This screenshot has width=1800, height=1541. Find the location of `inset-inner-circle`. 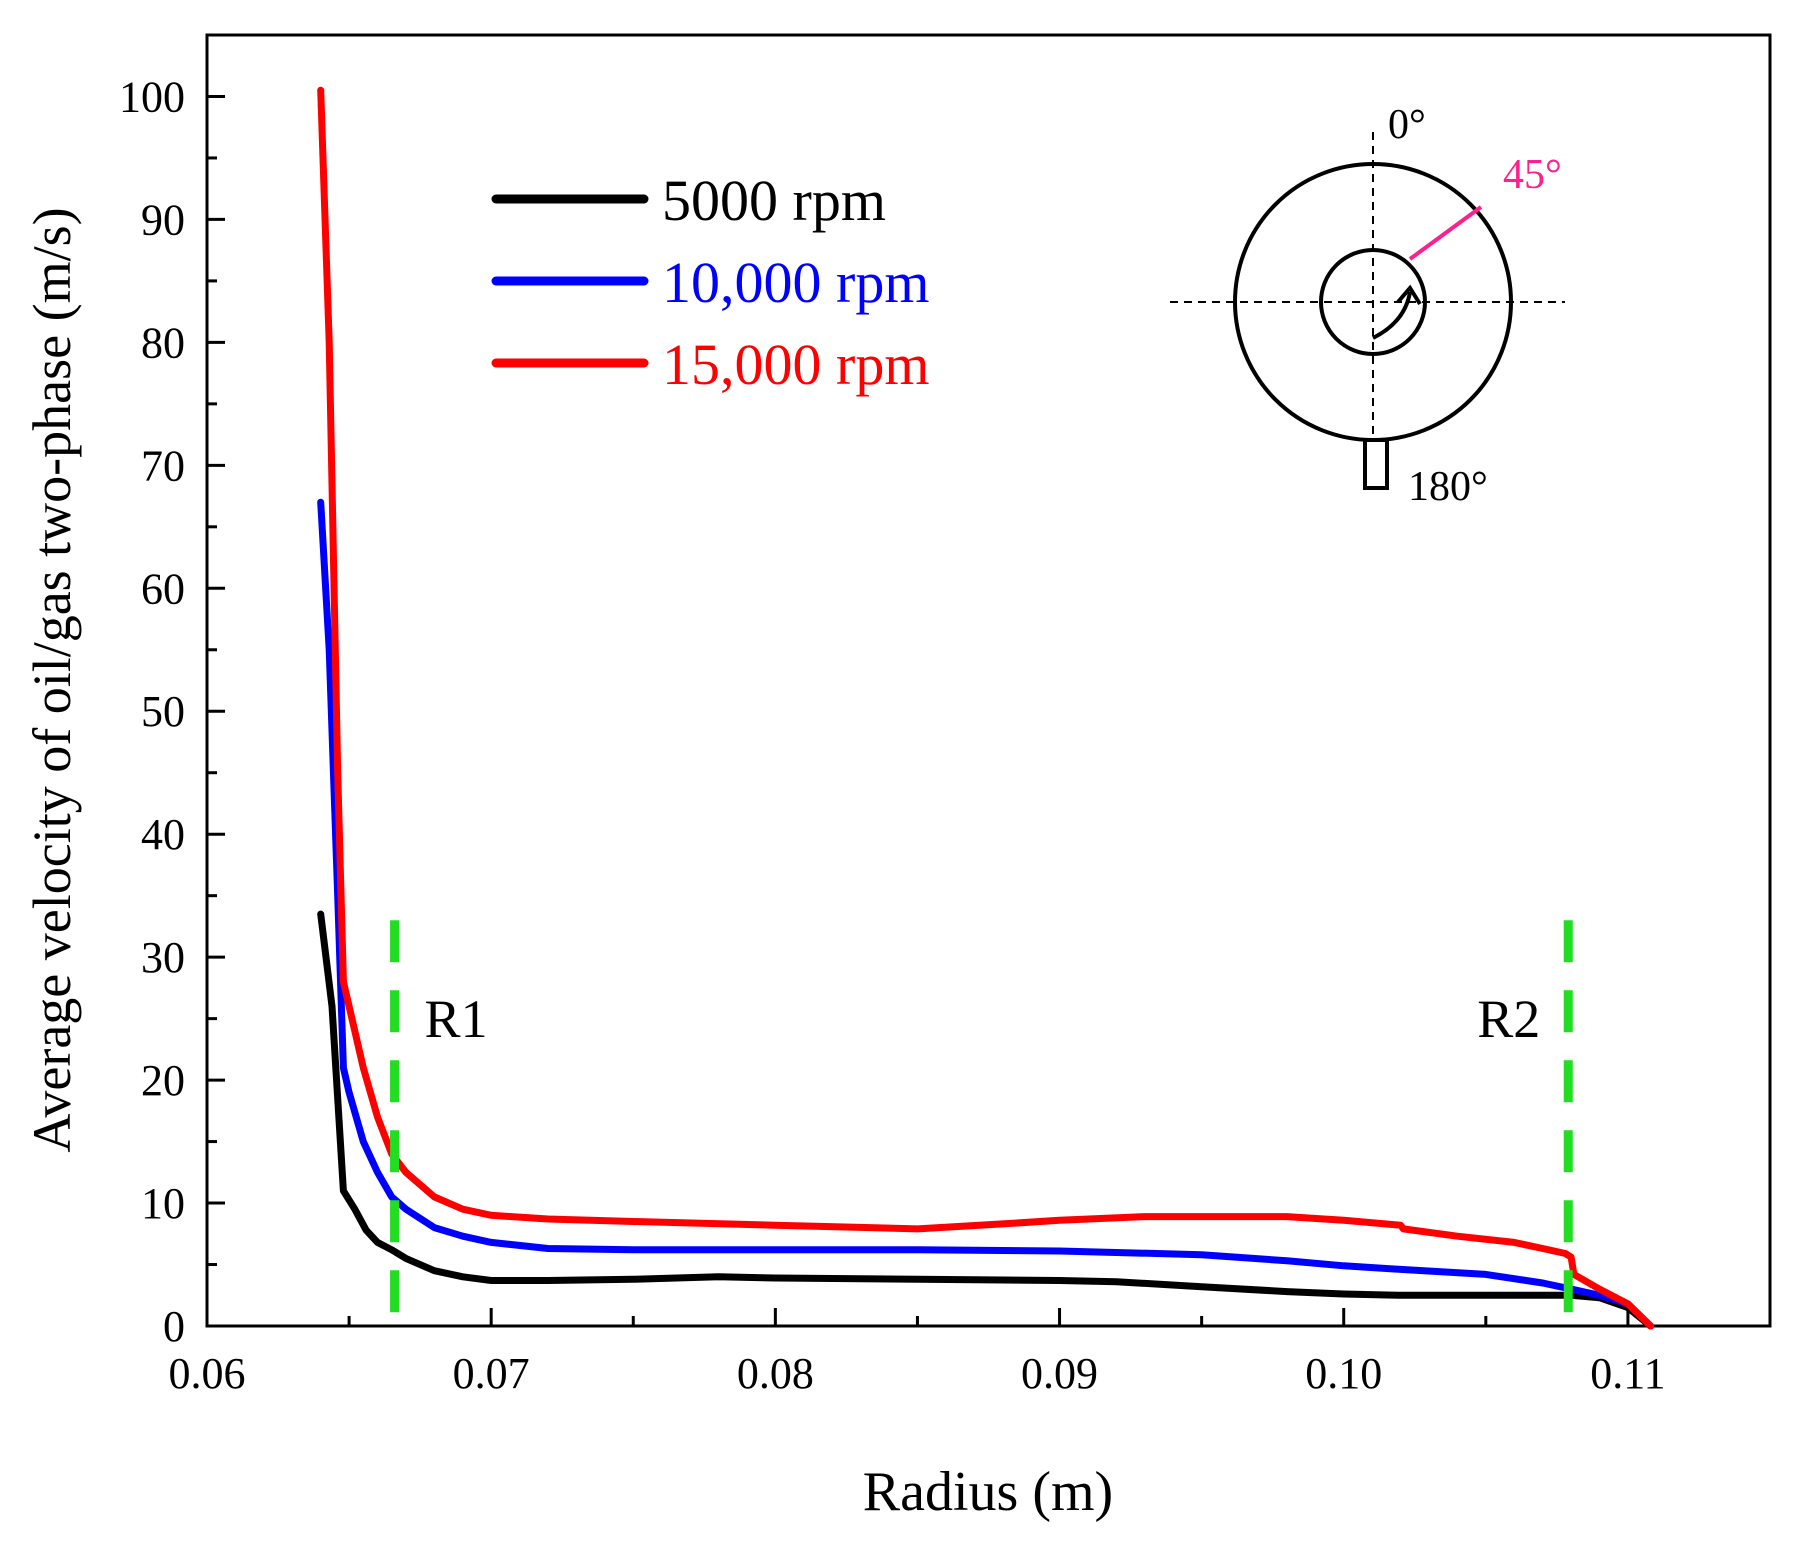

inset-inner-circle is located at coordinates (1373, 302).